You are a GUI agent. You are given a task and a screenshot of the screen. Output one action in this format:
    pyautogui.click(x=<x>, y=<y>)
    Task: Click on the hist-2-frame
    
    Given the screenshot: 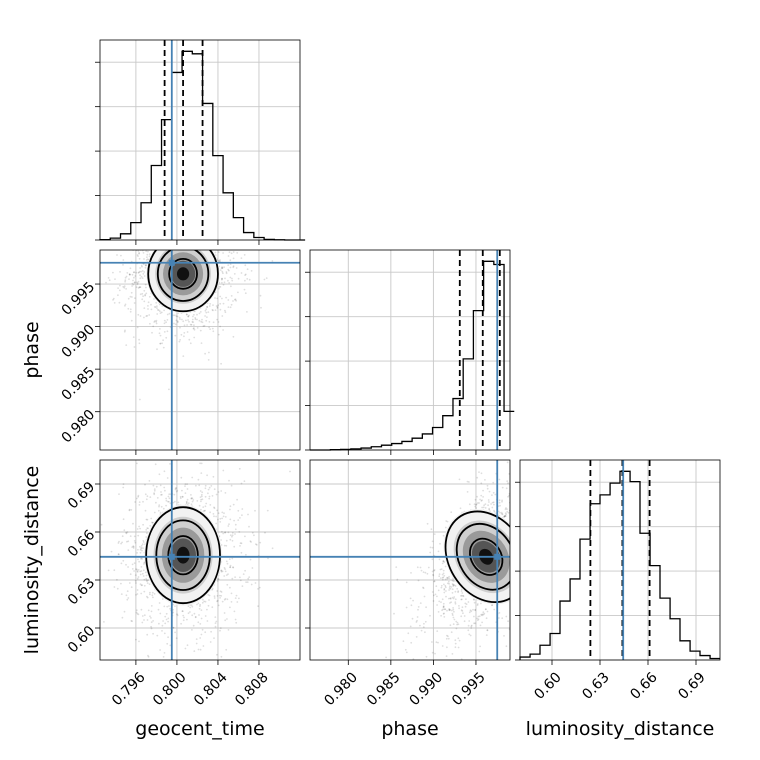 What is the action you would take?
    pyautogui.click(x=620, y=560)
    